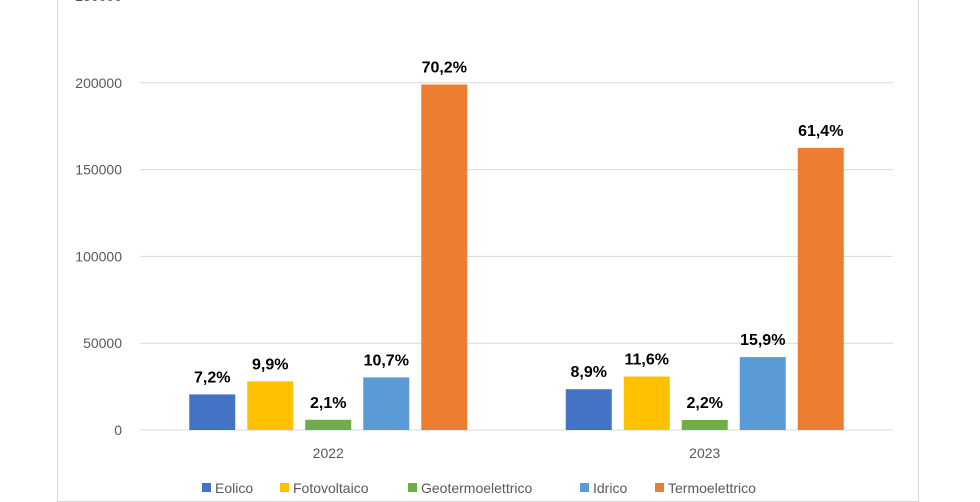 This screenshot has width=980, height=502. Describe the element at coordinates (98, 2) in the screenshot. I see `y-tick-label: 250000` at that location.